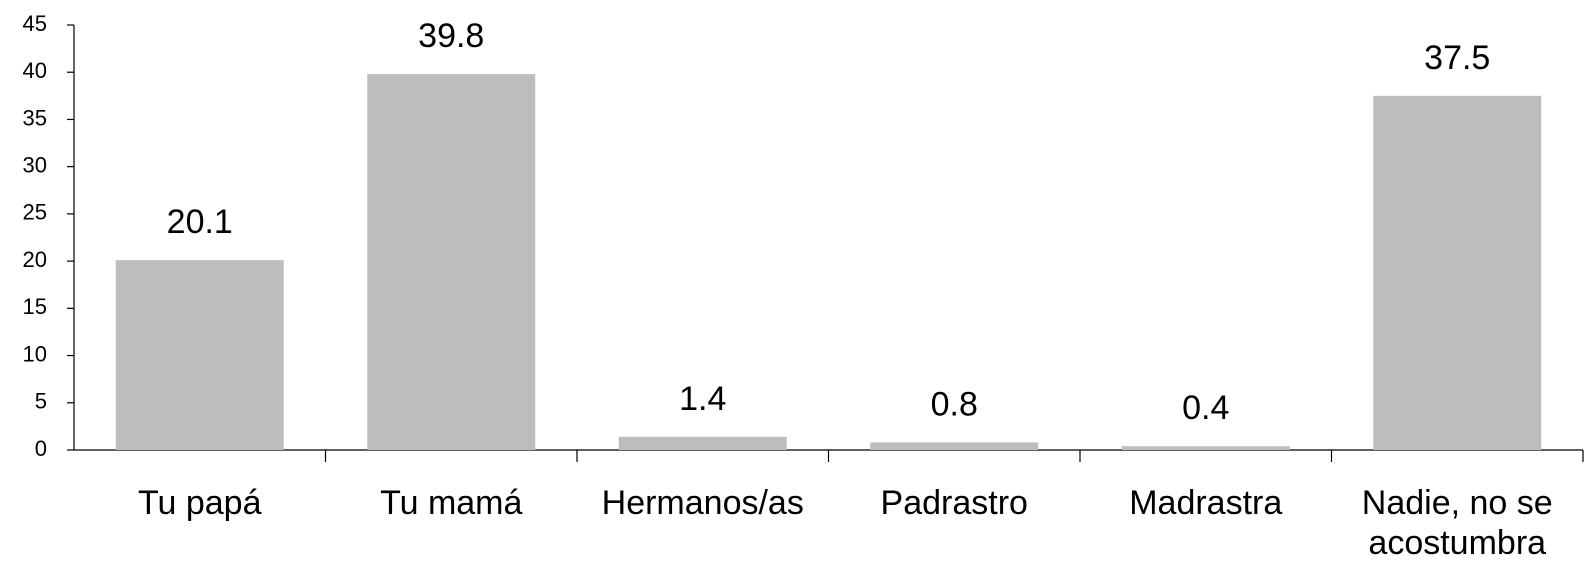 The image size is (1587, 579). I want to click on y-tick-label: 40, so click(35, 70).